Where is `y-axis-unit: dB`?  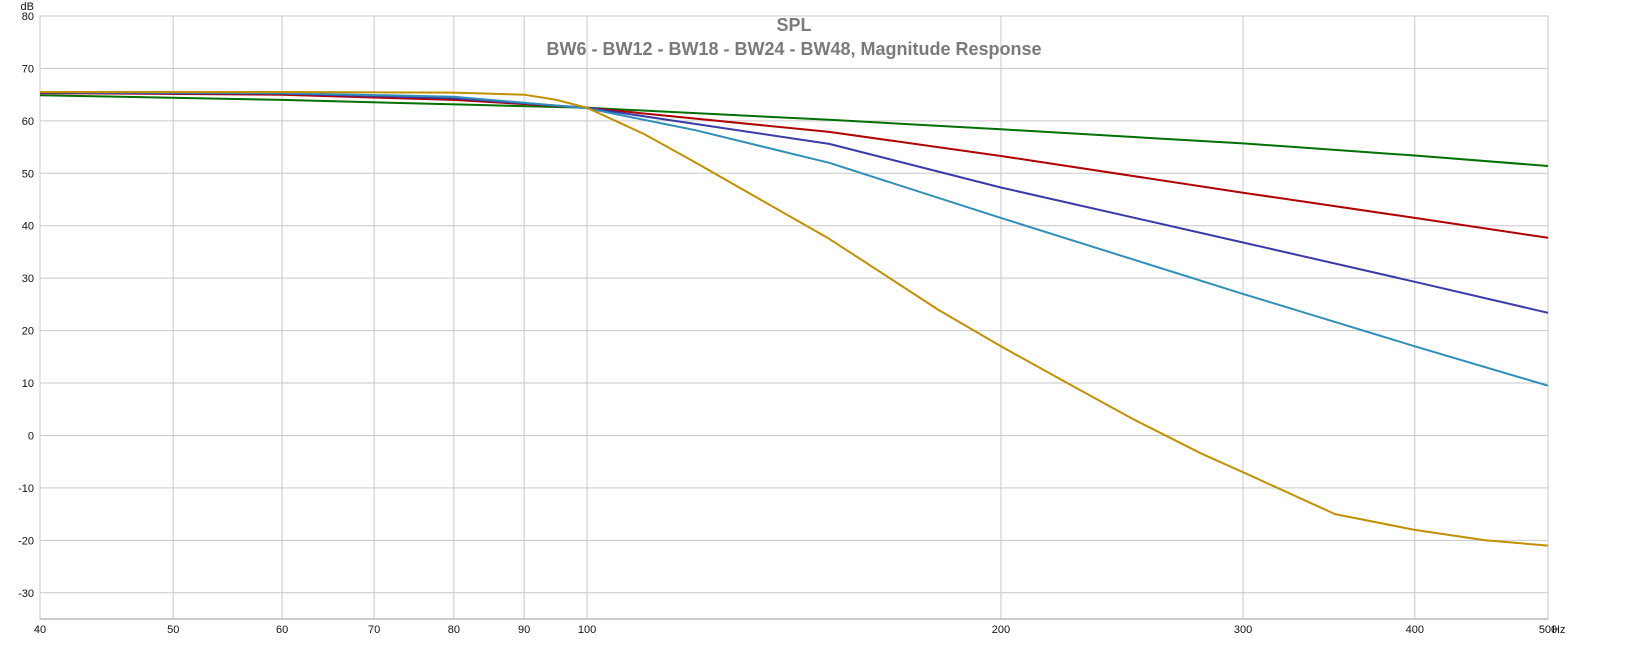
y-axis-unit: dB is located at coordinates (27, 7).